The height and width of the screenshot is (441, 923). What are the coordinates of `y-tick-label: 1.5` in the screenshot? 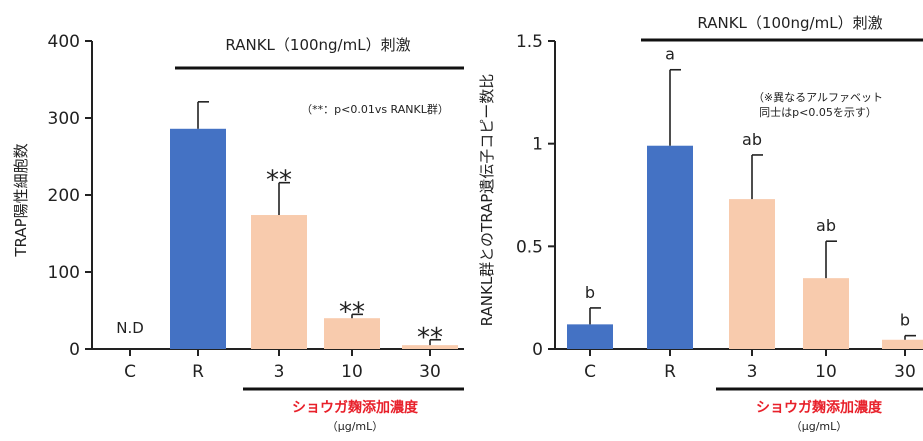 It's located at (529, 42).